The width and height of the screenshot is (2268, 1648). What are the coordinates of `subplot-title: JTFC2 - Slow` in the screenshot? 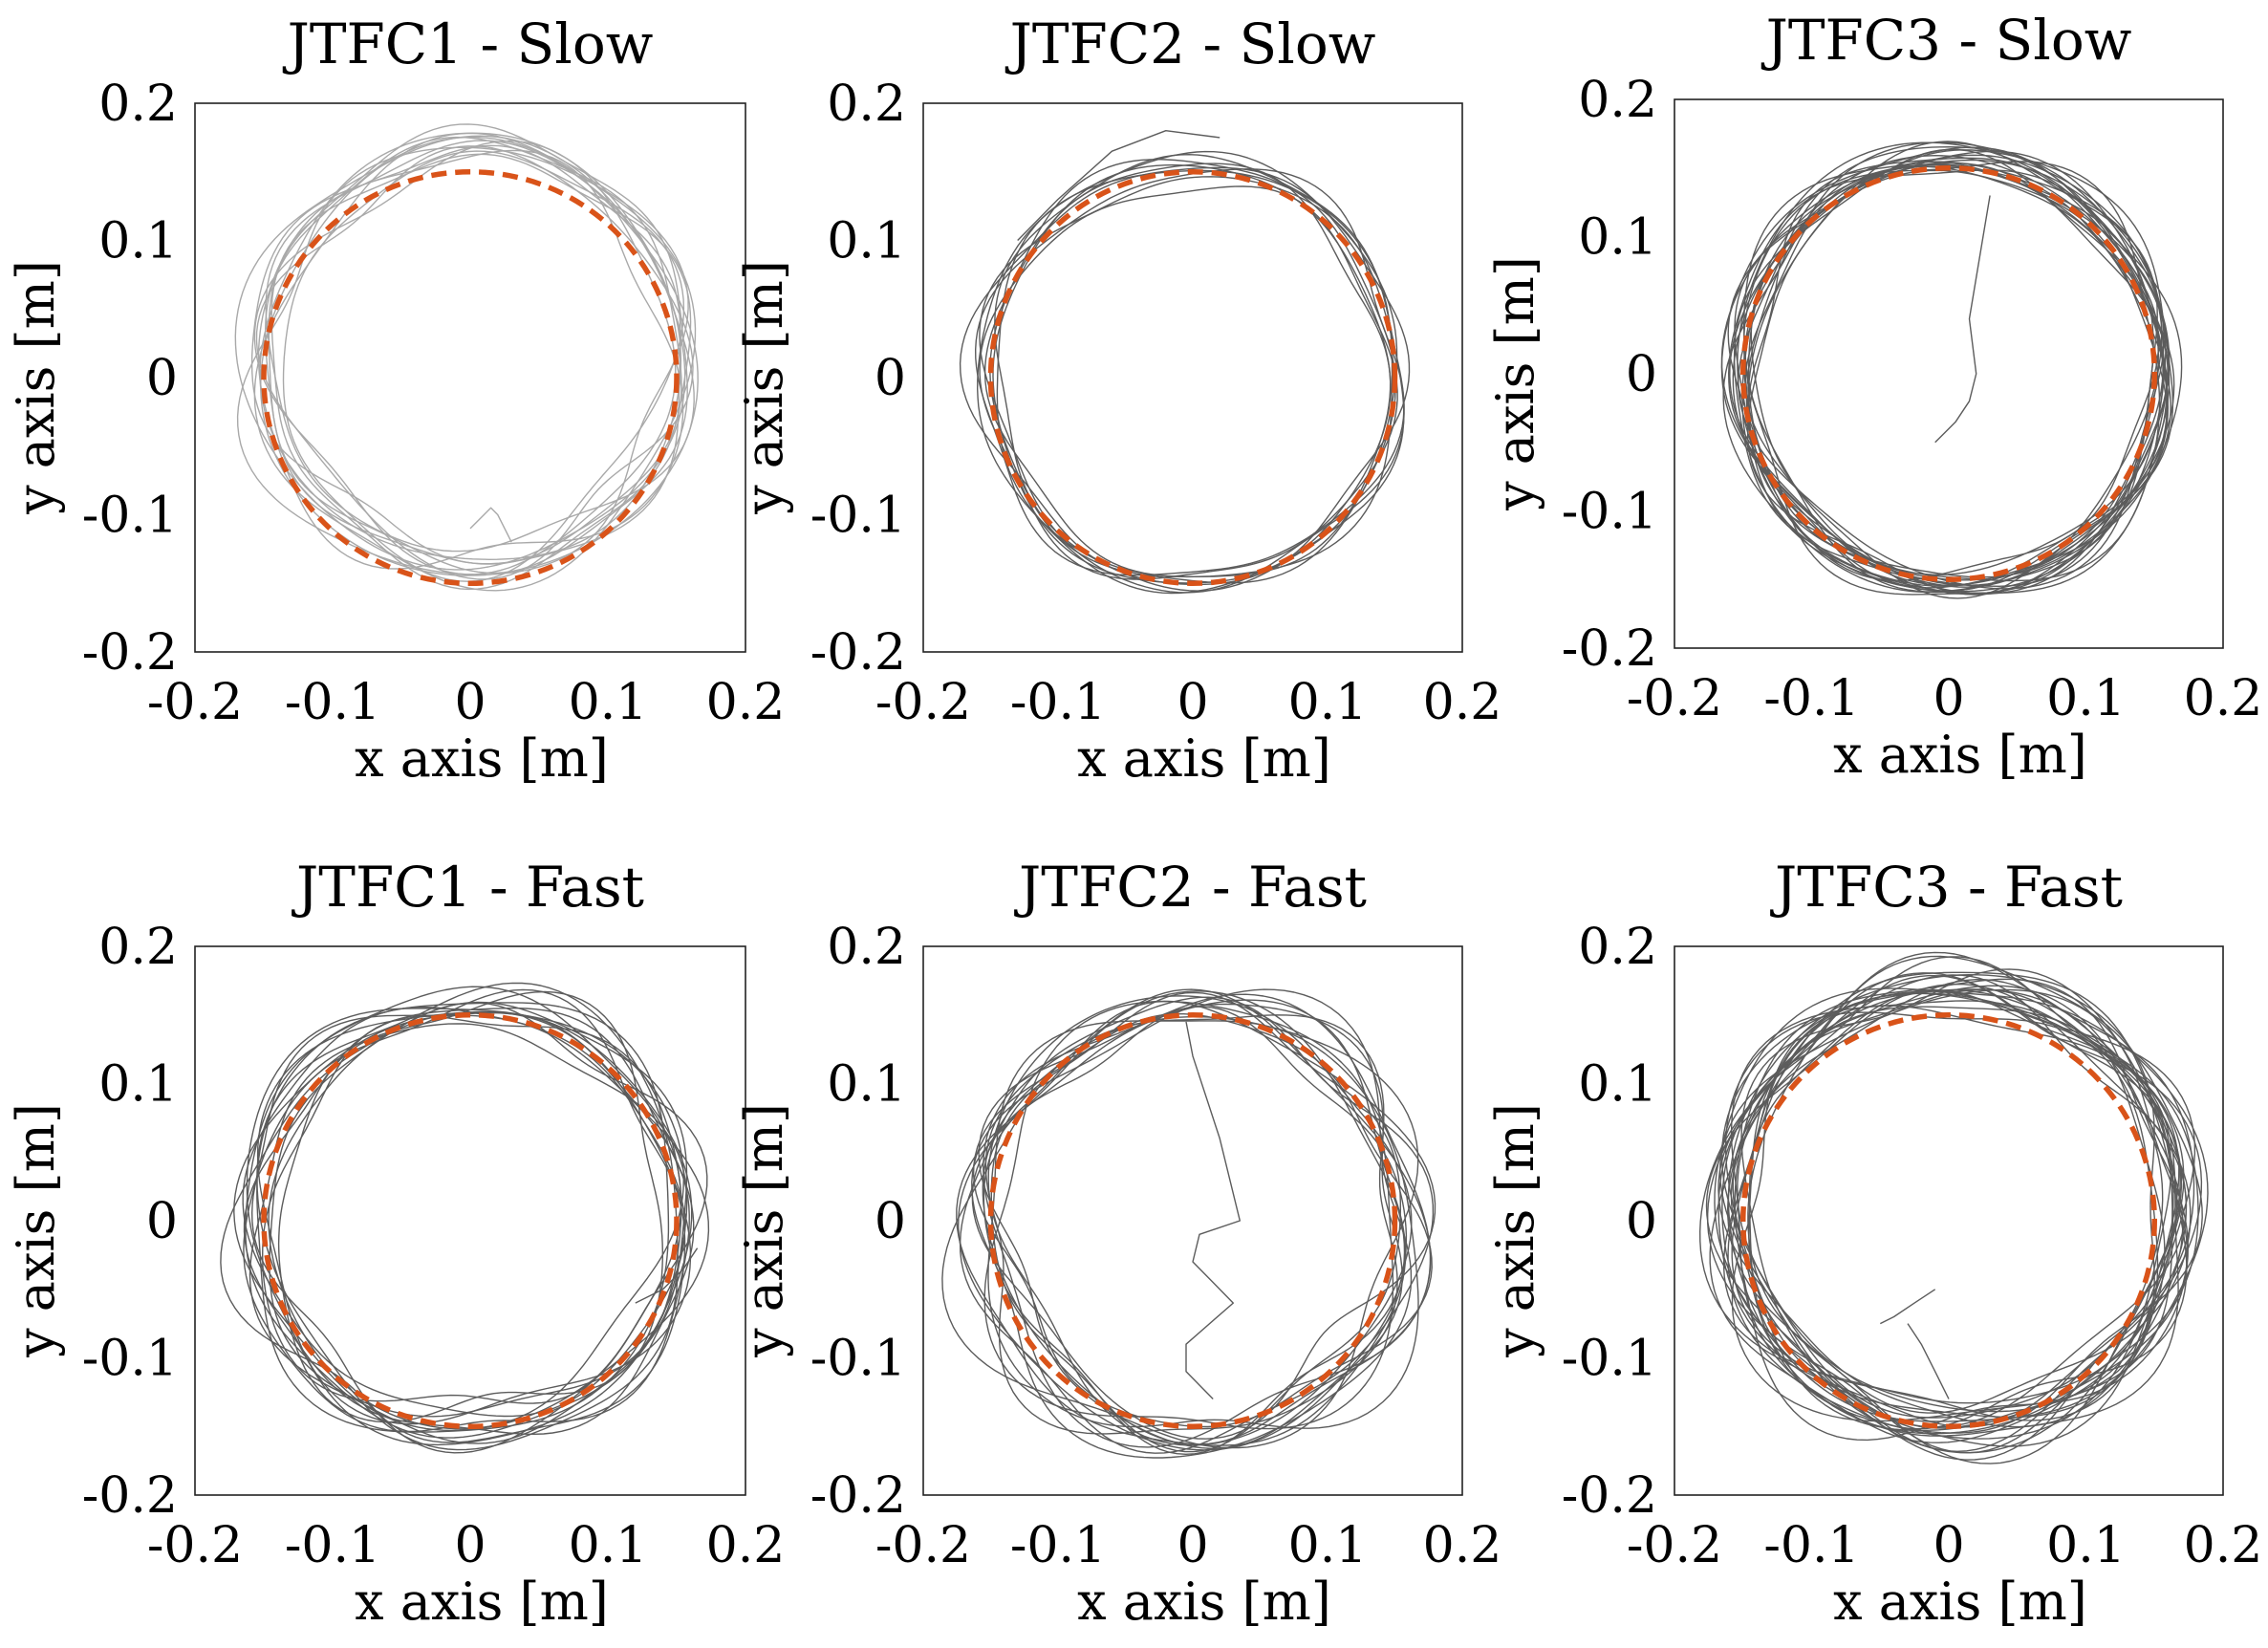 It's located at (1190, 43).